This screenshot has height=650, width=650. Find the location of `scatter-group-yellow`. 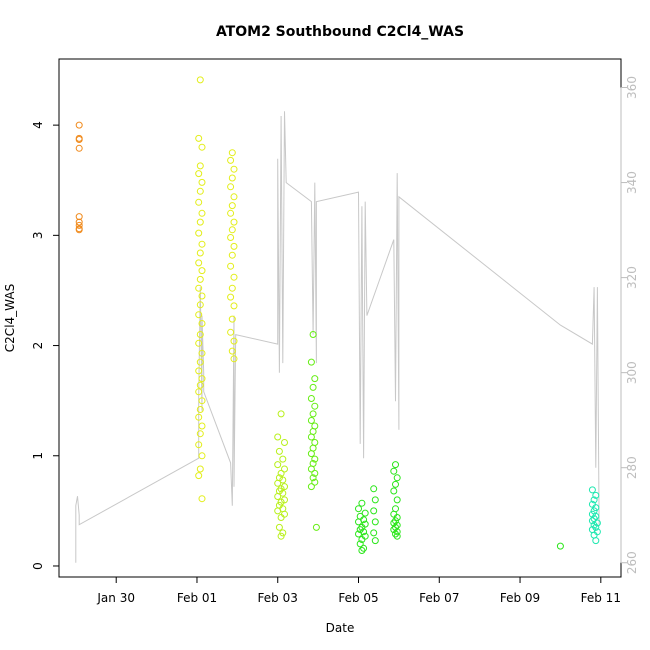

scatter-group-yellow is located at coordinates (216, 289).